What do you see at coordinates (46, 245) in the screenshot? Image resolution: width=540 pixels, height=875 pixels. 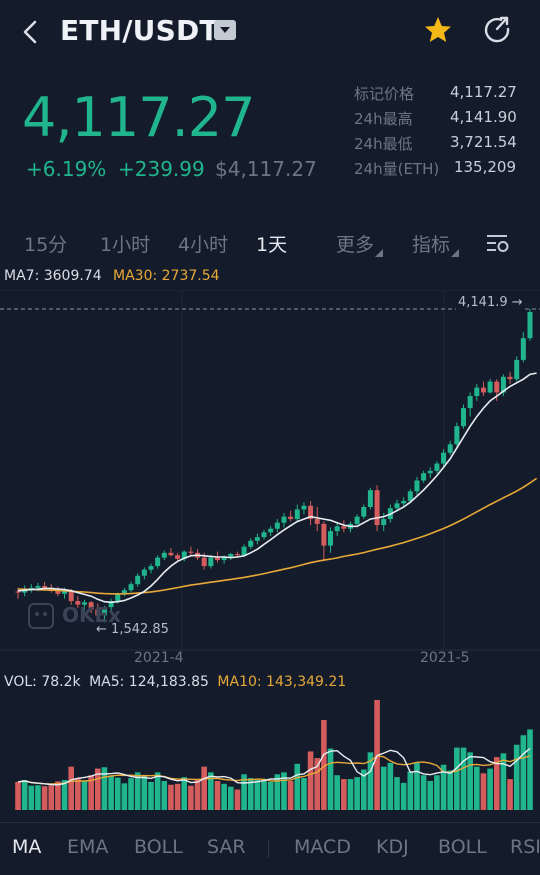 I see `tab-15m: 15分` at bounding box center [46, 245].